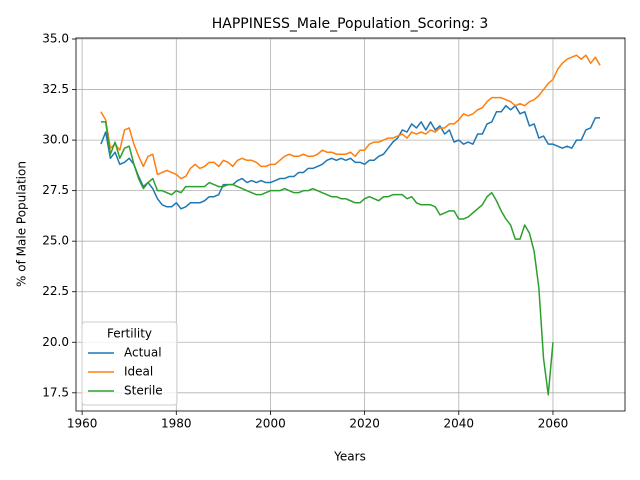  Describe the element at coordinates (55, 190) in the screenshot. I see `y-tick-label: 27.5` at that location.